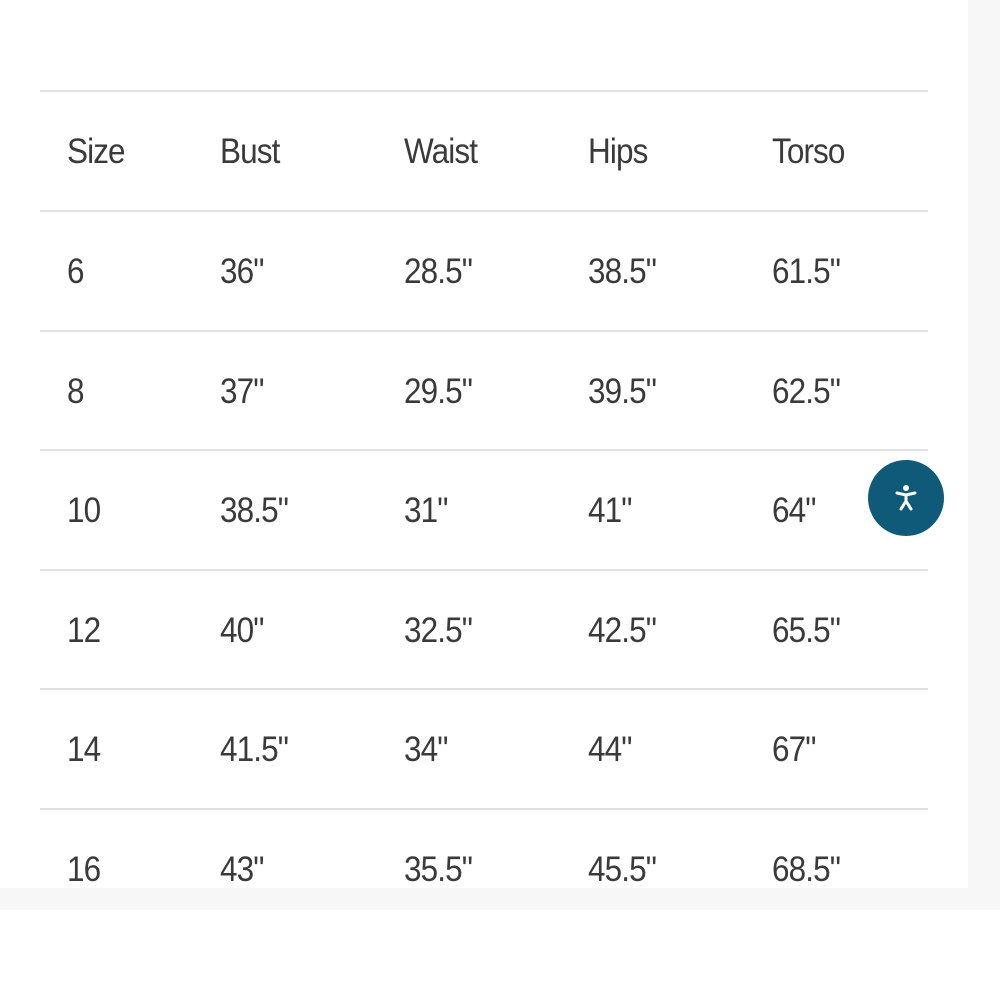 This screenshot has width=1000, height=1000. I want to click on cell-bust: 41.5", so click(254, 749).